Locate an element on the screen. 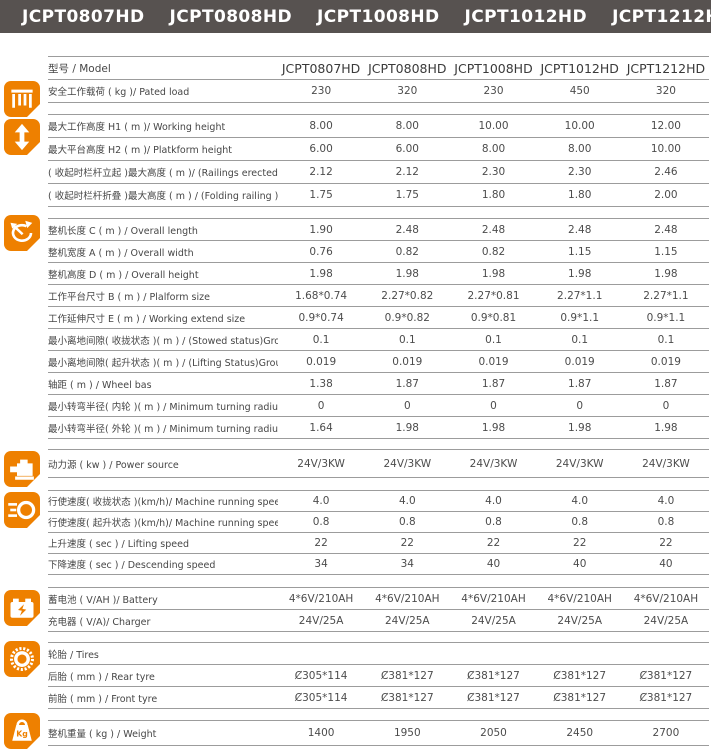 The image size is (711, 755). value-cell: 2.27*1.1 is located at coordinates (666, 295).